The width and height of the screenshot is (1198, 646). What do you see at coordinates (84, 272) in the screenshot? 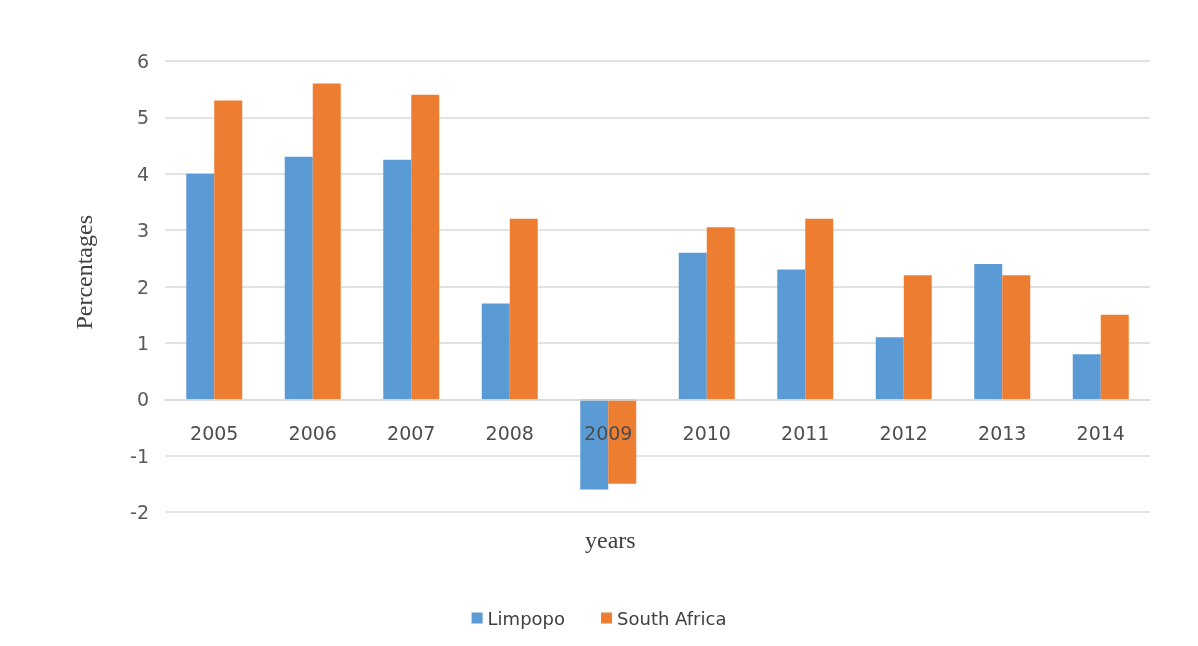
I see `y-axis-title: Percentages` at bounding box center [84, 272].